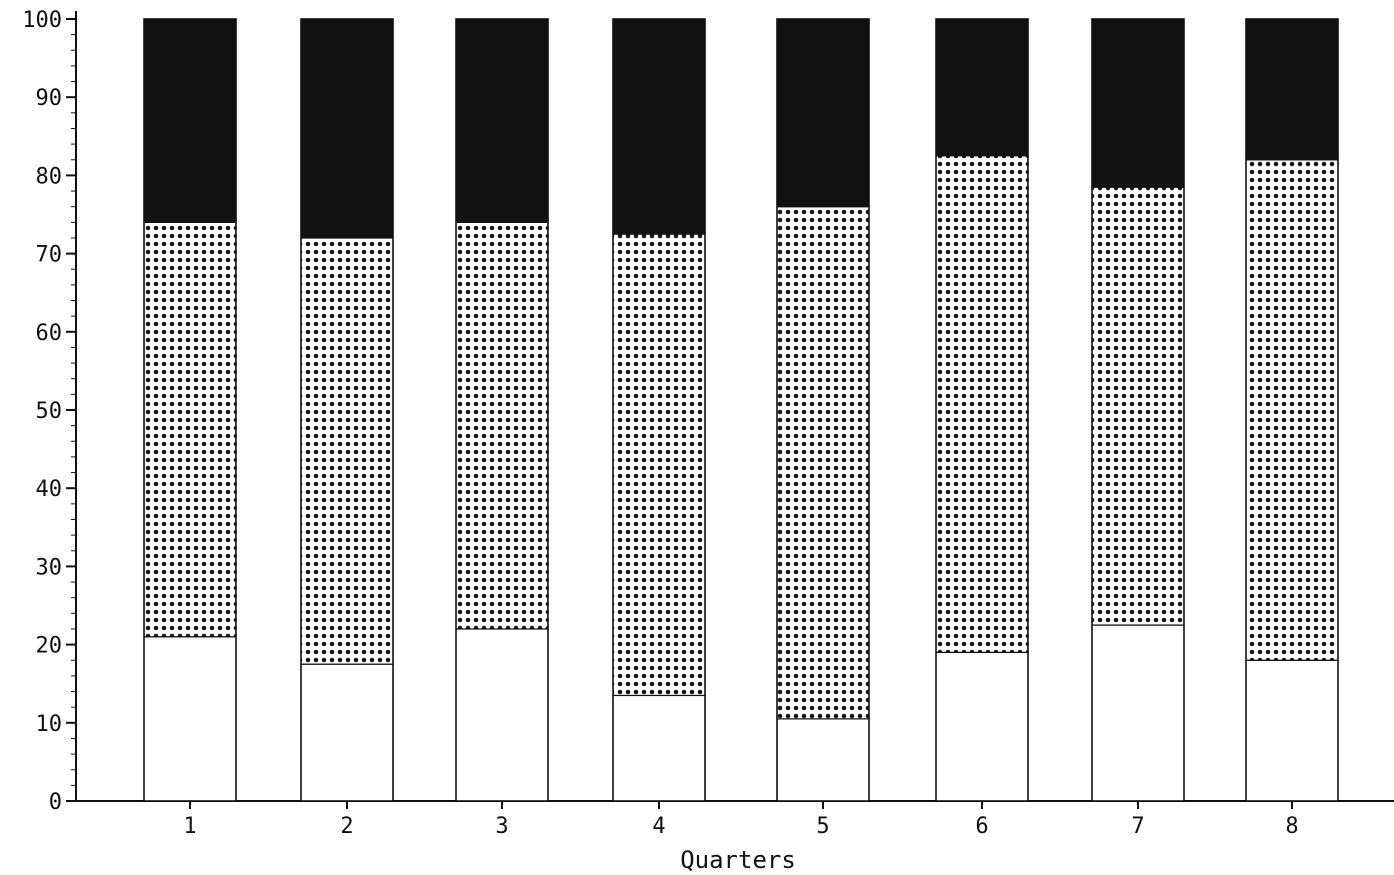  Describe the element at coordinates (55, 802) in the screenshot. I see `y-tick-label: 0` at that location.